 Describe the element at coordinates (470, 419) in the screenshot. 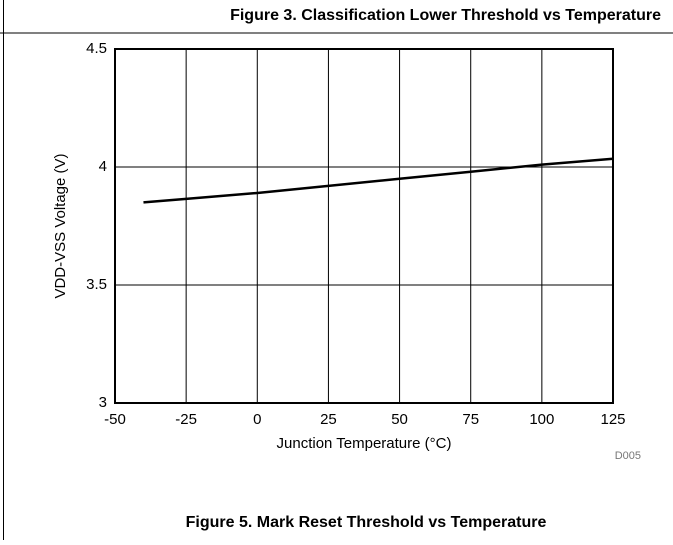

I see `x-tick-label: 75` at that location.